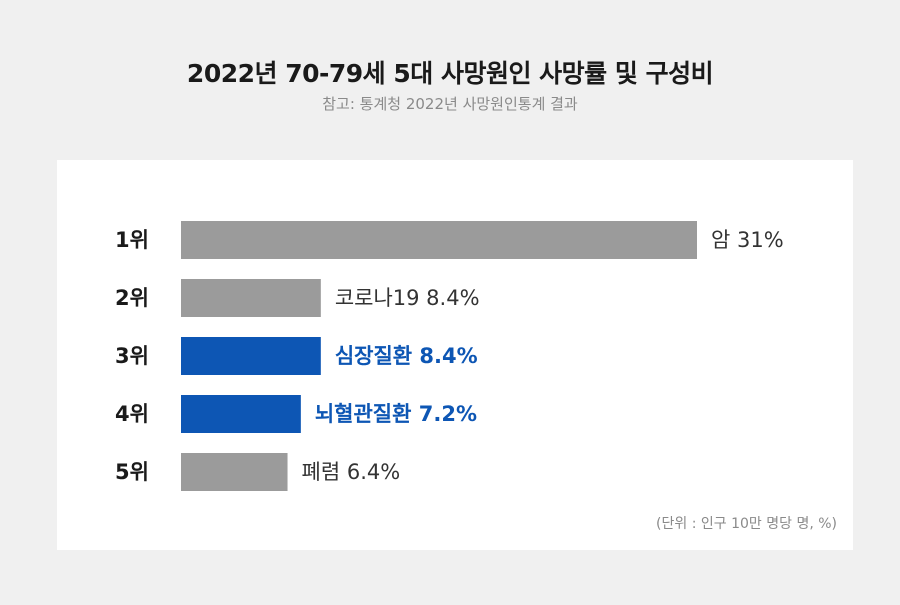 The image size is (900, 605). What do you see at coordinates (450, 73) in the screenshot?
I see `chart-title: 2022년 70-79세 5대 사망원인 사망률 및 구성비` at bounding box center [450, 73].